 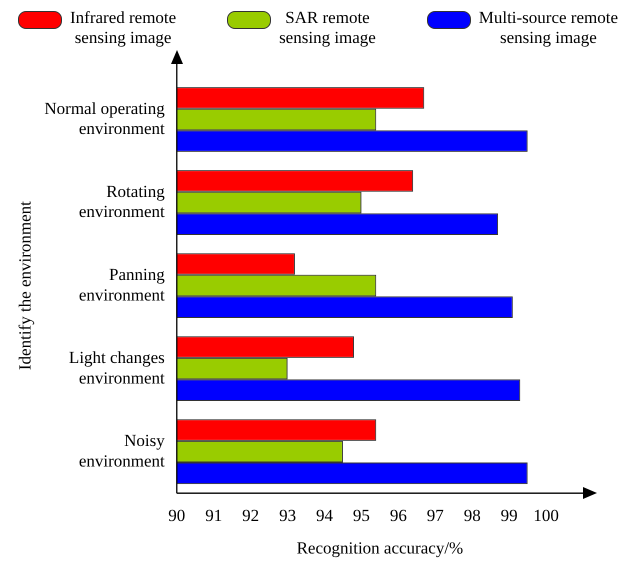 What do you see at coordinates (251, 515) in the screenshot?
I see `x-tick-label: 92` at bounding box center [251, 515].